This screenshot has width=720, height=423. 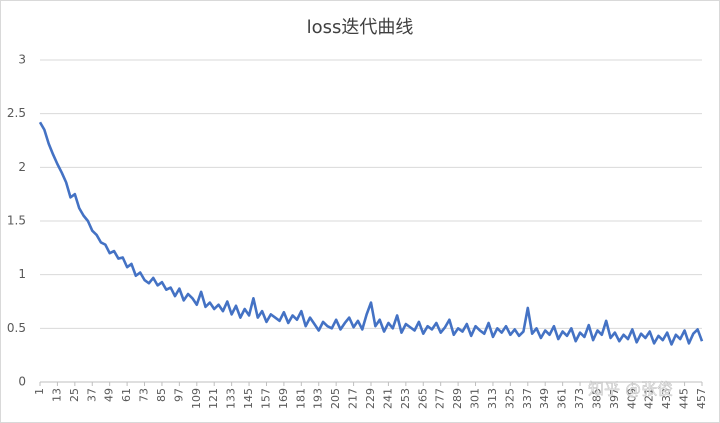 I want to click on x-tick-label: 445, so click(x=684, y=398).